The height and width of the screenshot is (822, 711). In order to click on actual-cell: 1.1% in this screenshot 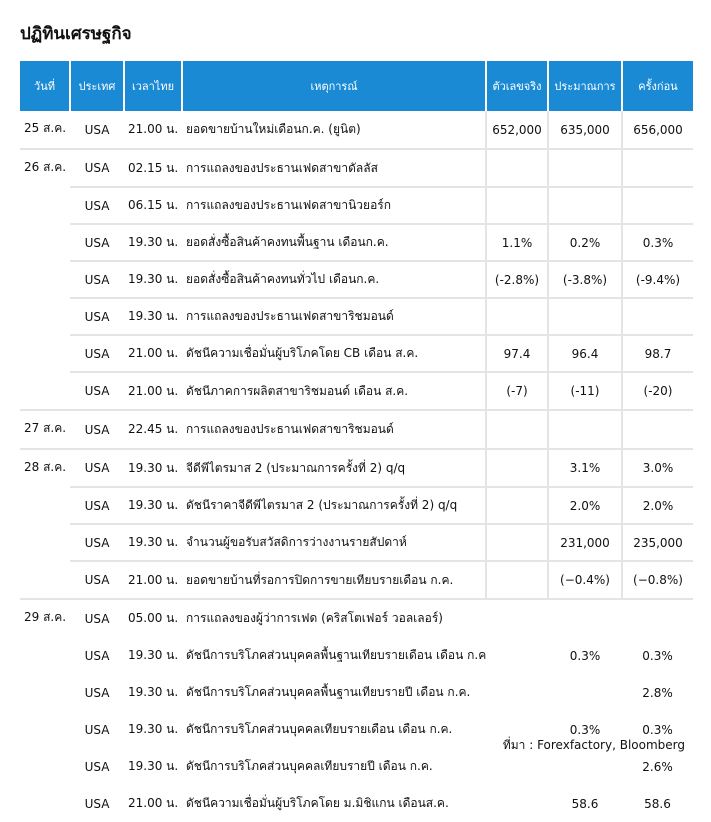, I will do `click(516, 243)`.